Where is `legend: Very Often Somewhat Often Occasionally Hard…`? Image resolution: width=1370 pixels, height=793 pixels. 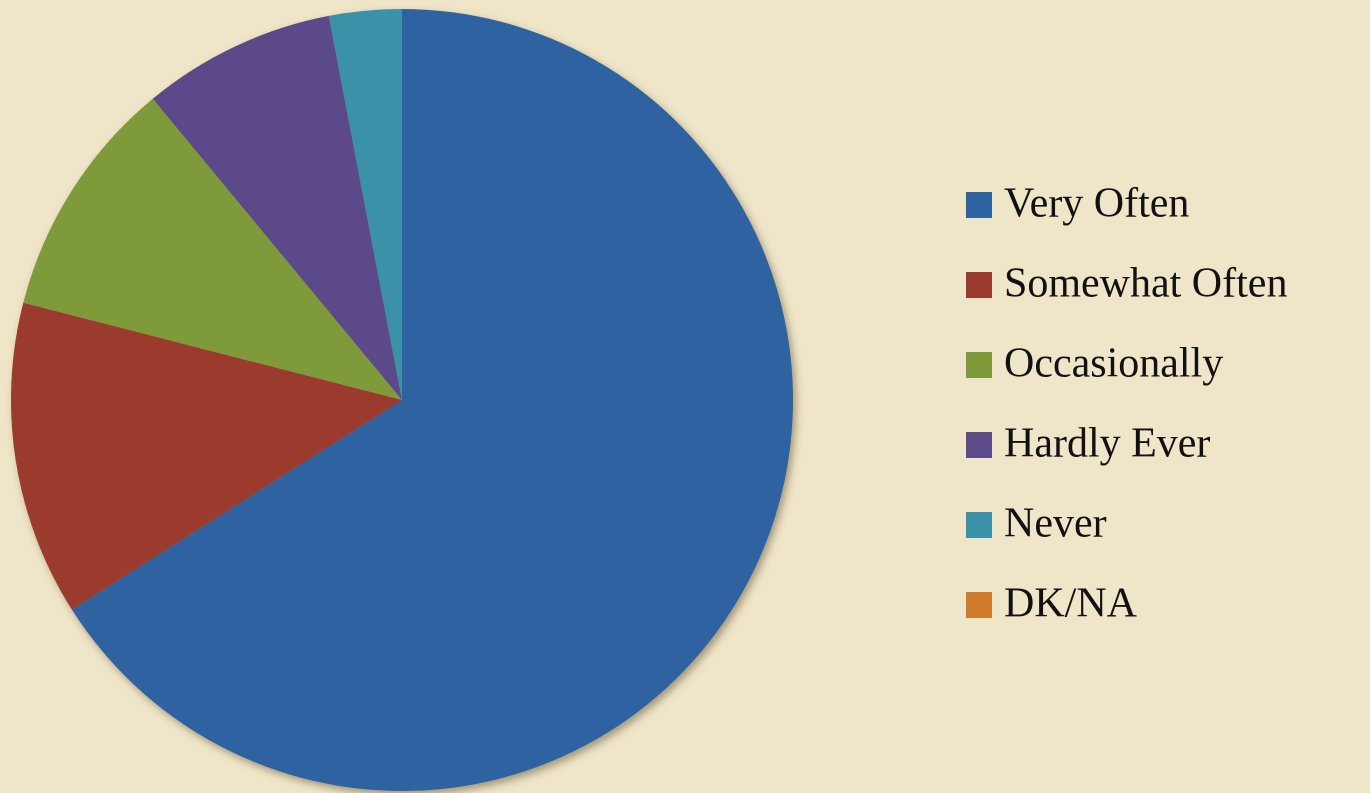
legend: Very Often Somewhat Often Occasionally Hard… is located at coordinates (1126, 404).